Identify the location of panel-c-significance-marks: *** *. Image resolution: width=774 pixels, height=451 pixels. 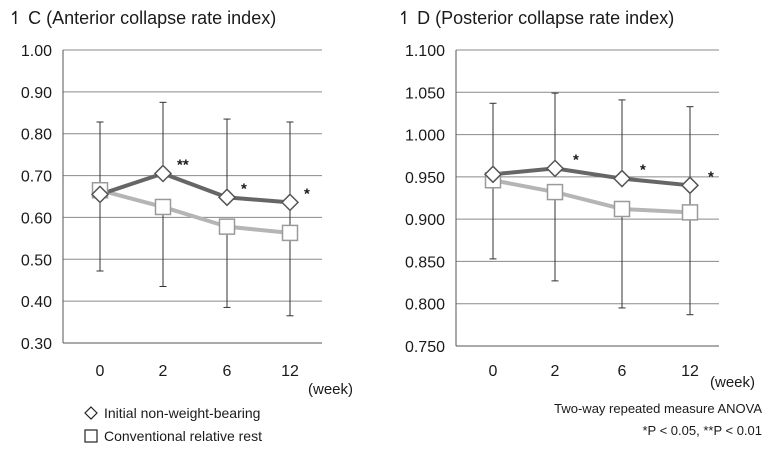
(243, 179).